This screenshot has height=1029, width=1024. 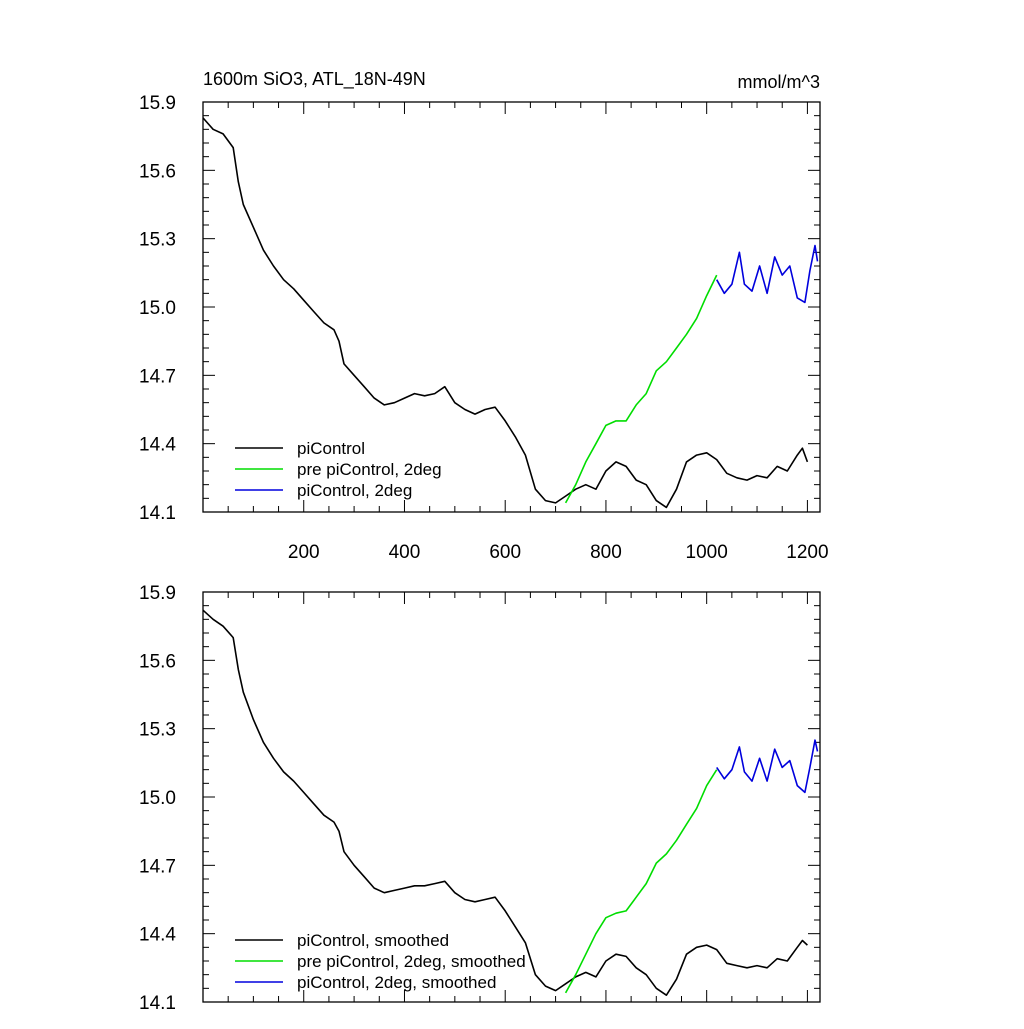 What do you see at coordinates (373, 940) in the screenshot?
I see `legend-label: piControl, smoothed` at bounding box center [373, 940].